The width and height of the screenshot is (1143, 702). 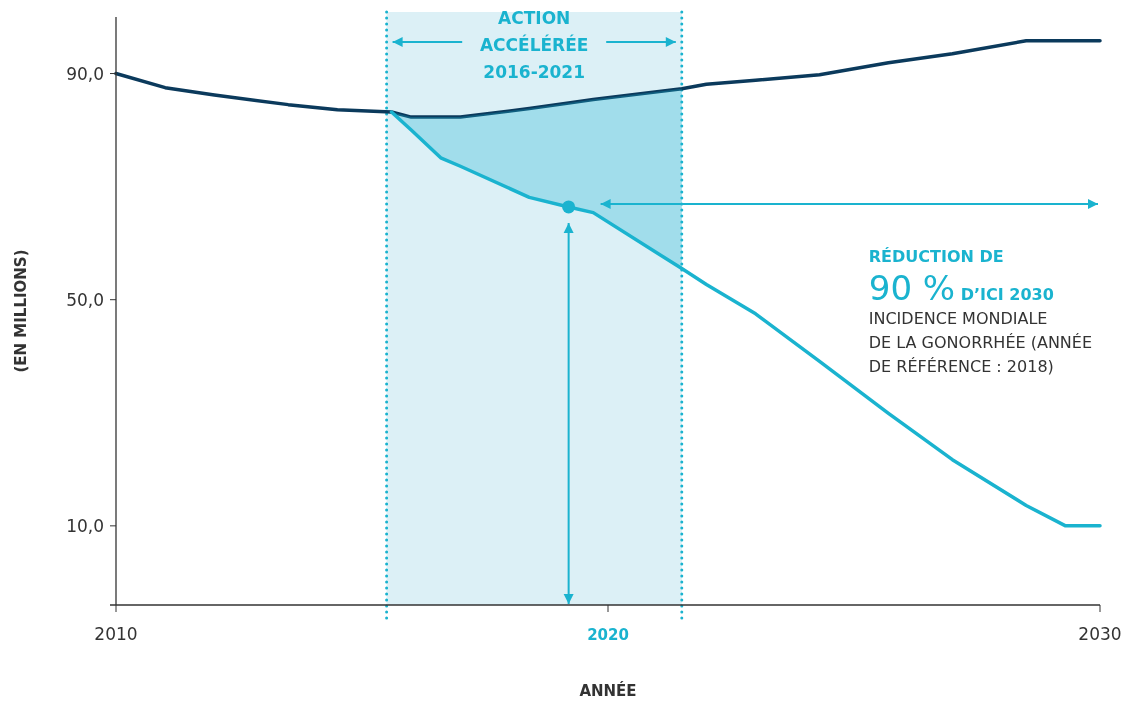 What do you see at coordinates (85, 525) in the screenshot?
I see `y-tick-label: 10,0` at bounding box center [85, 525].